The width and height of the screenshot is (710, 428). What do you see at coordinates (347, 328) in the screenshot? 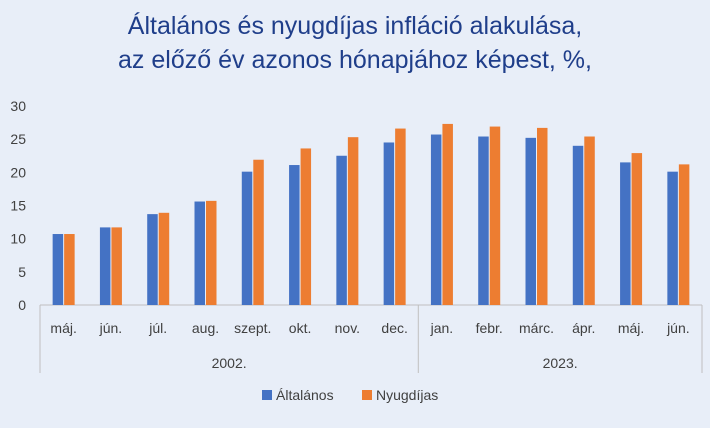
I see `x-category-label: nov.` at bounding box center [347, 328].